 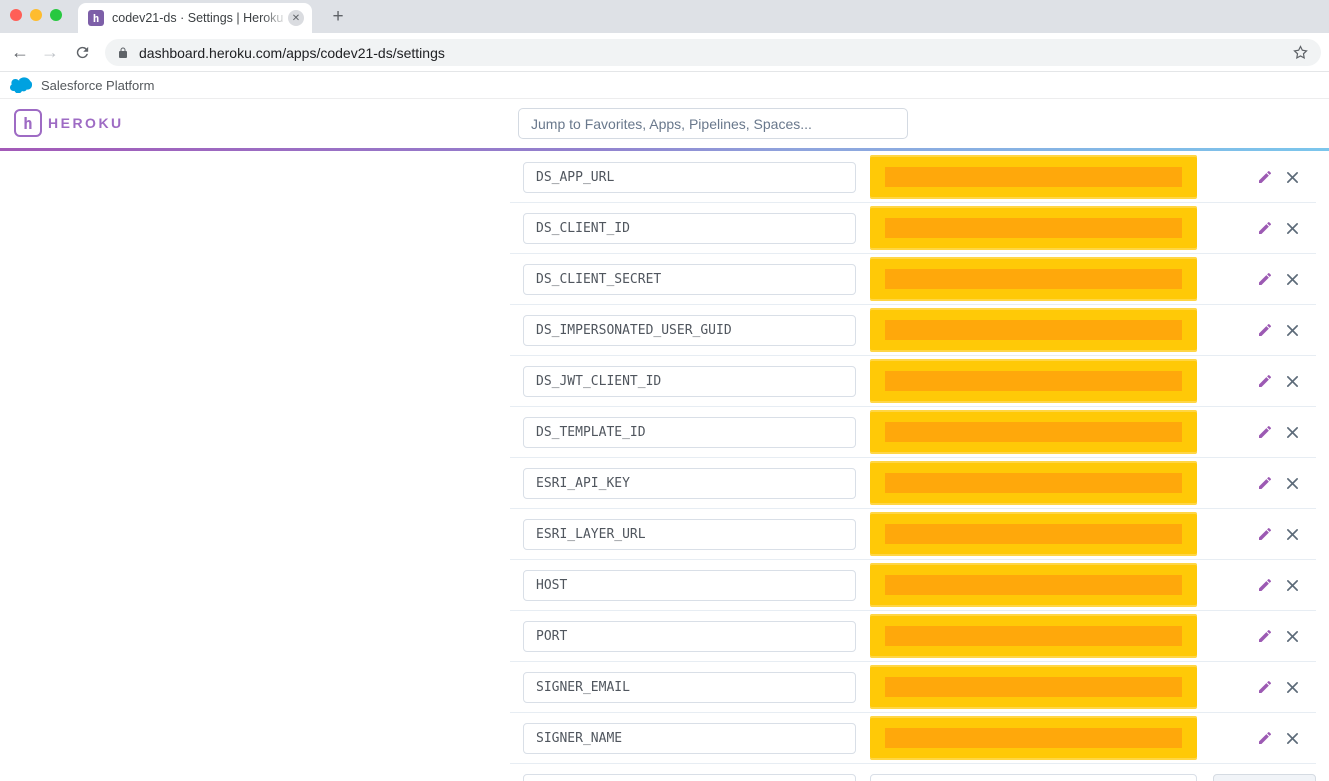 I want to click on add-config-var-button, so click(x=1264, y=777).